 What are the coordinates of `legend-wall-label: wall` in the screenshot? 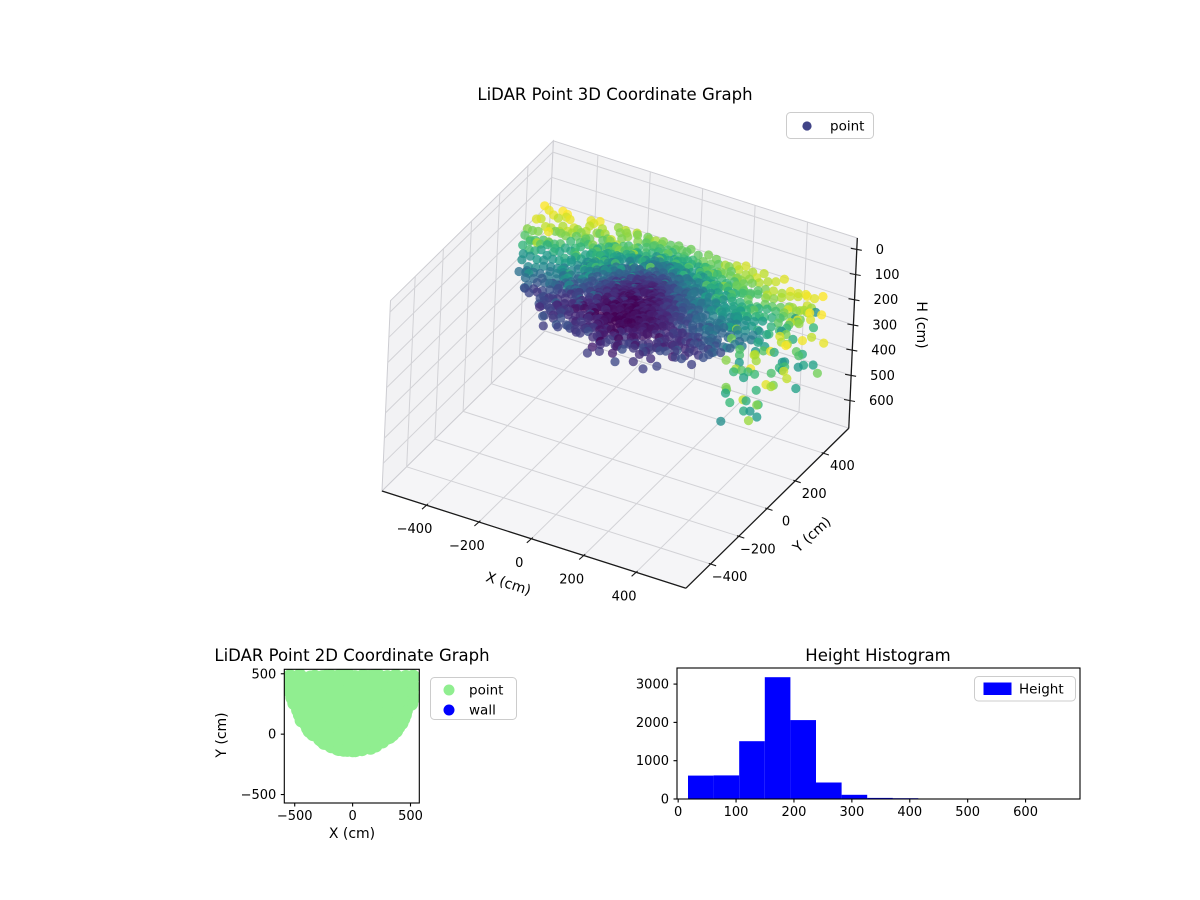 It's located at (482, 711).